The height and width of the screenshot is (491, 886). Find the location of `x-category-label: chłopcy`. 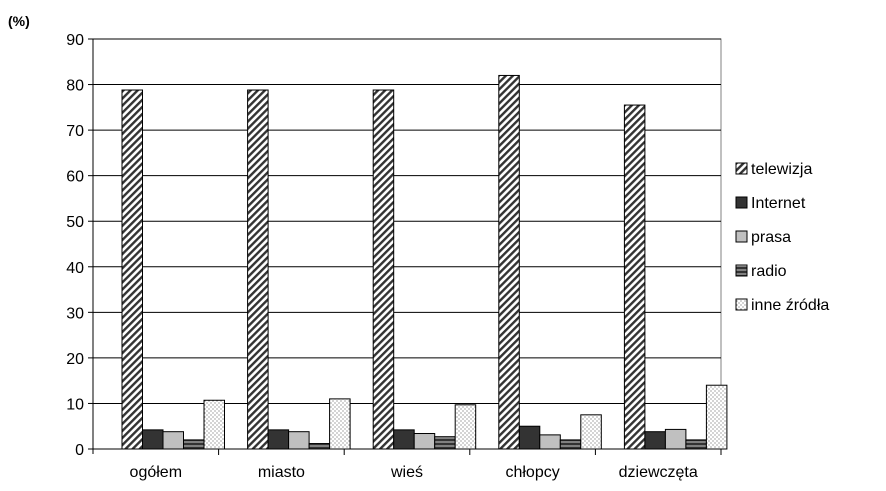

x-category-label: chłopcy is located at coordinates (532, 472).